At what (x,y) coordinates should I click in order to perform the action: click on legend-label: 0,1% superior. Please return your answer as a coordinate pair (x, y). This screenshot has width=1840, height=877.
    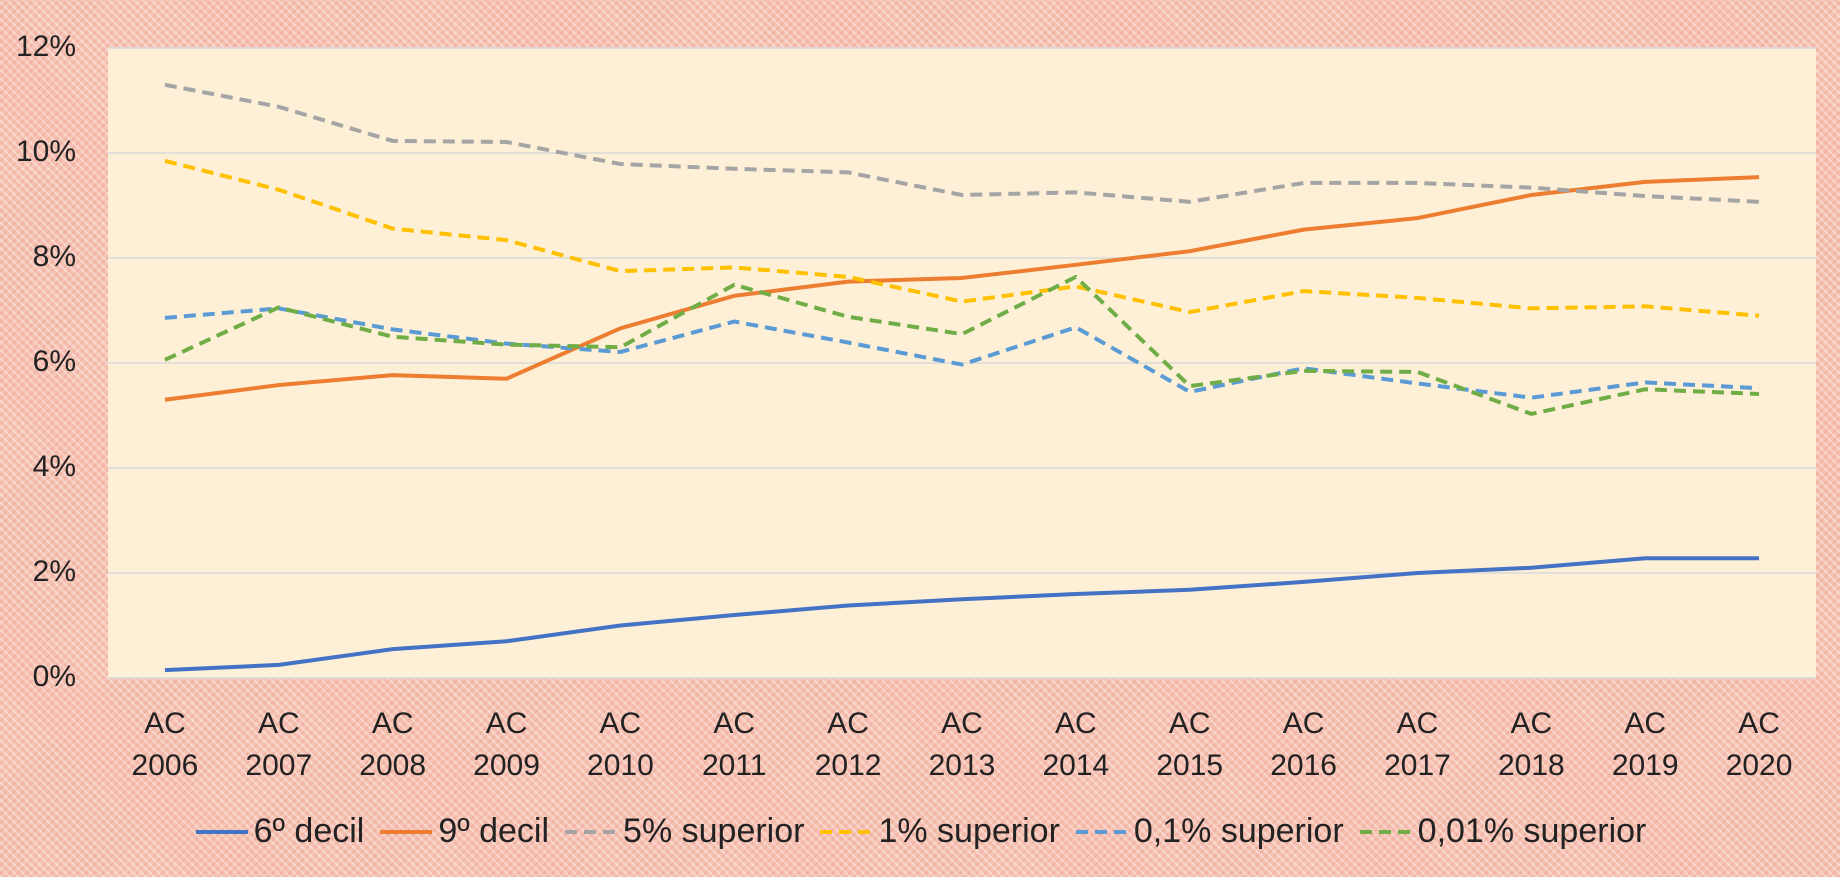
    Looking at the image, I should click on (1238, 831).